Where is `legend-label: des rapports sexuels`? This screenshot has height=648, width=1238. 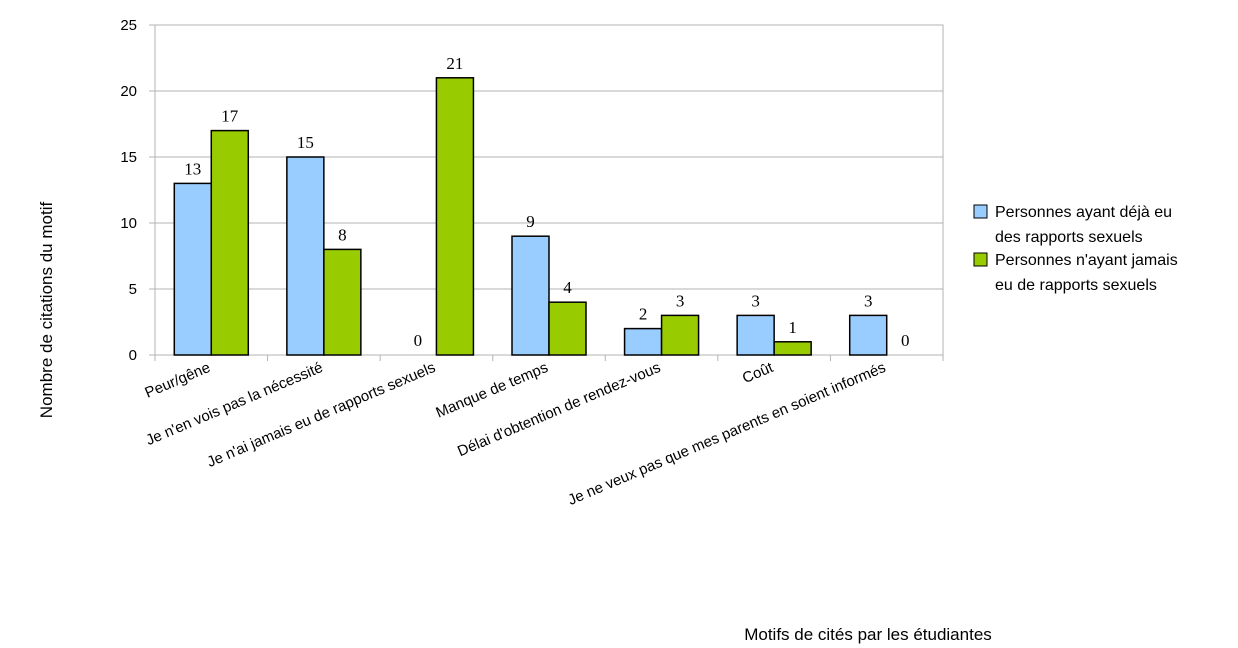
legend-label: des rapports sexuels is located at coordinates (1069, 237).